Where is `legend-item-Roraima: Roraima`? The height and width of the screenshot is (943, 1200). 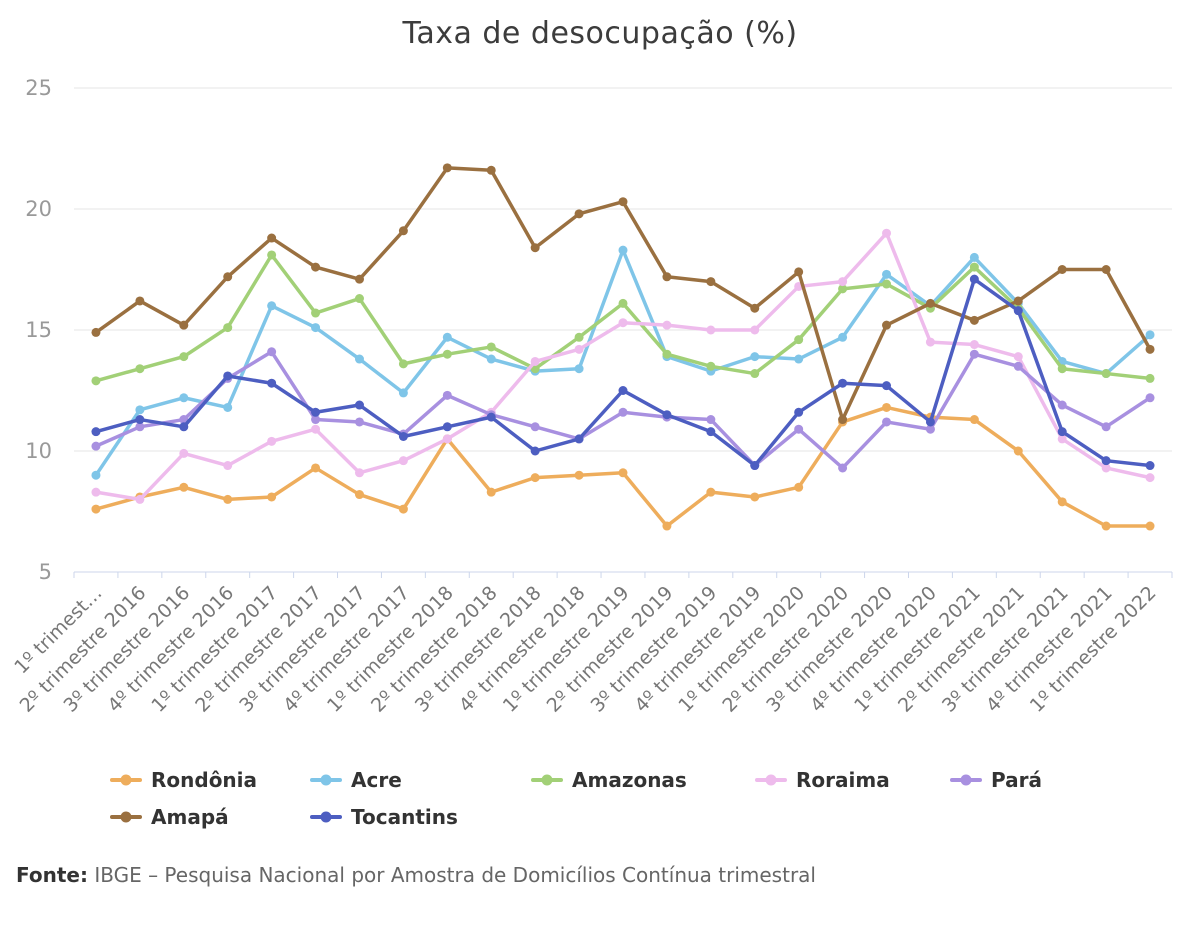
legend-item-Roraima: Roraima is located at coordinates (852, 780).